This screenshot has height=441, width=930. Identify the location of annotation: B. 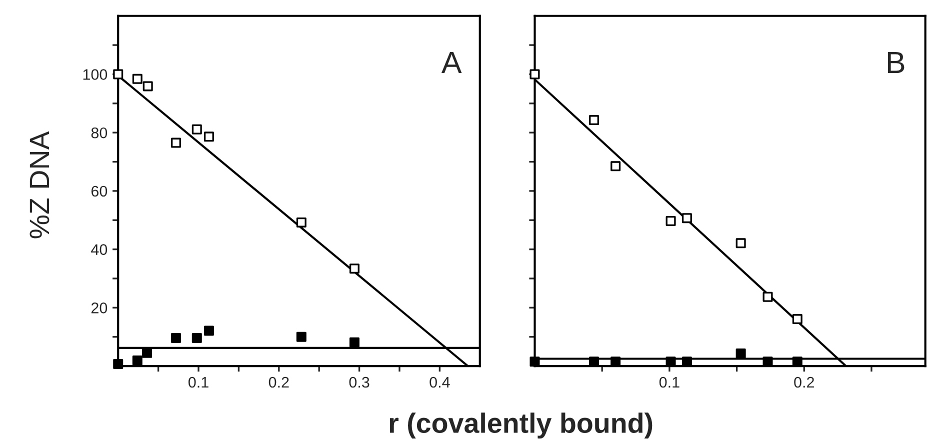
(896, 63).